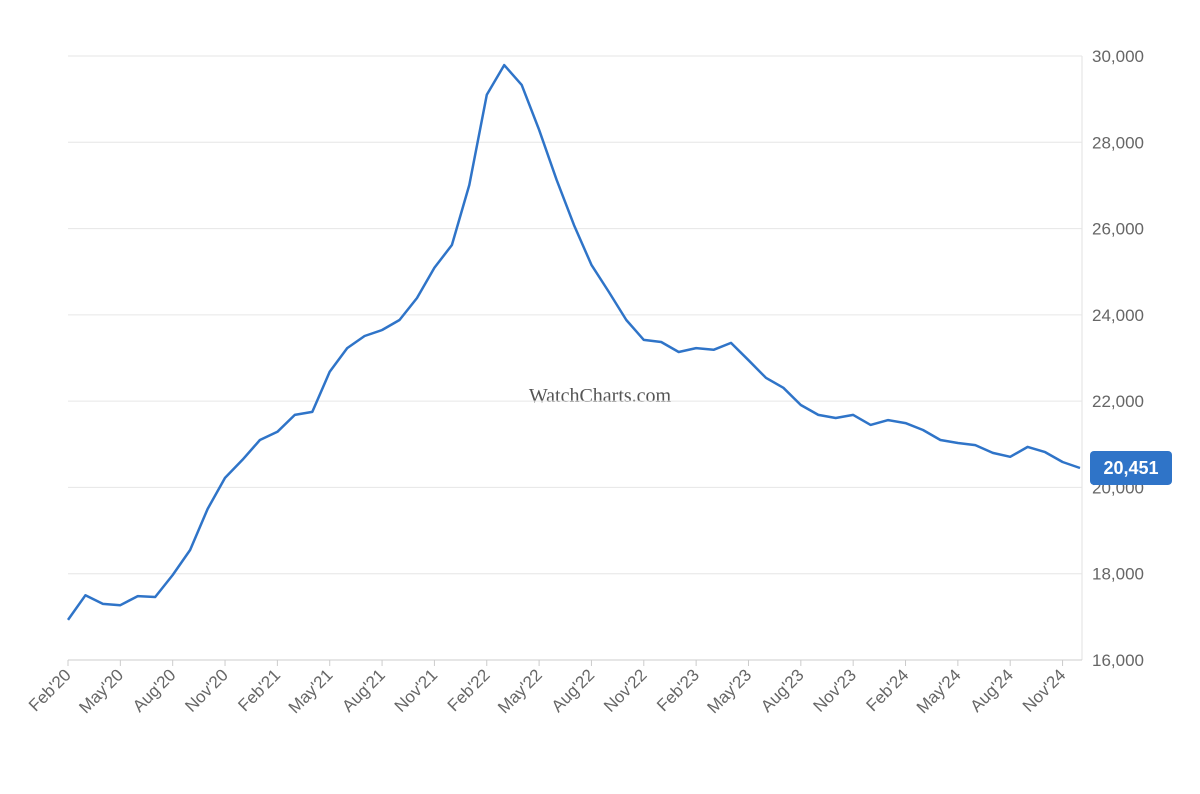 The height and width of the screenshot is (794, 1200). I want to click on x-tick-label: Aug'23, so click(782, 690).